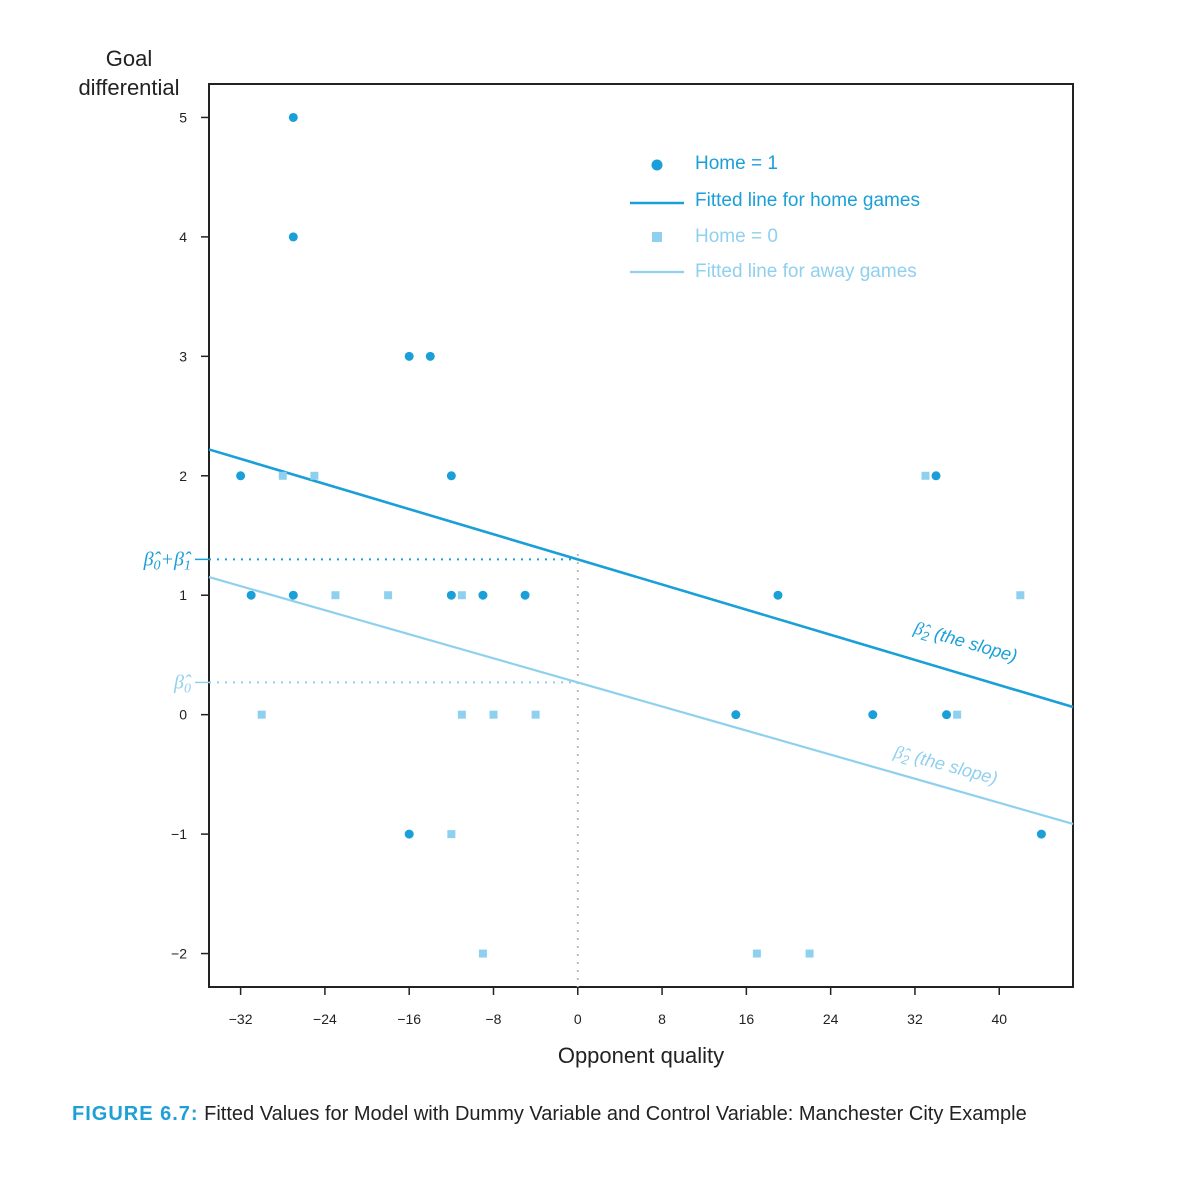 This screenshot has width=1183, height=1200. What do you see at coordinates (128, 73) in the screenshot?
I see `y-axis-label: Goal differential` at bounding box center [128, 73].